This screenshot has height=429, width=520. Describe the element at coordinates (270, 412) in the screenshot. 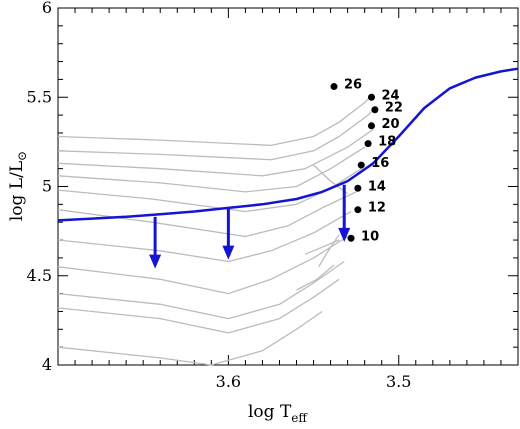

I see `x-axis-label-main: log T` at that location.